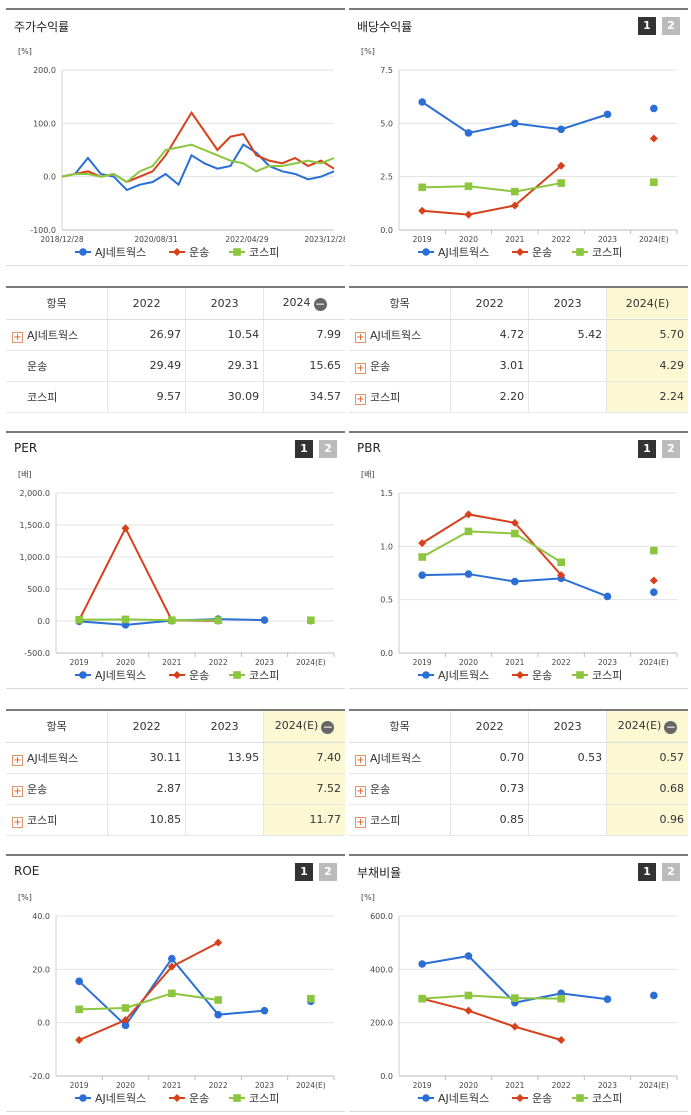  I want to click on legend-label: 운송, so click(199, 675).